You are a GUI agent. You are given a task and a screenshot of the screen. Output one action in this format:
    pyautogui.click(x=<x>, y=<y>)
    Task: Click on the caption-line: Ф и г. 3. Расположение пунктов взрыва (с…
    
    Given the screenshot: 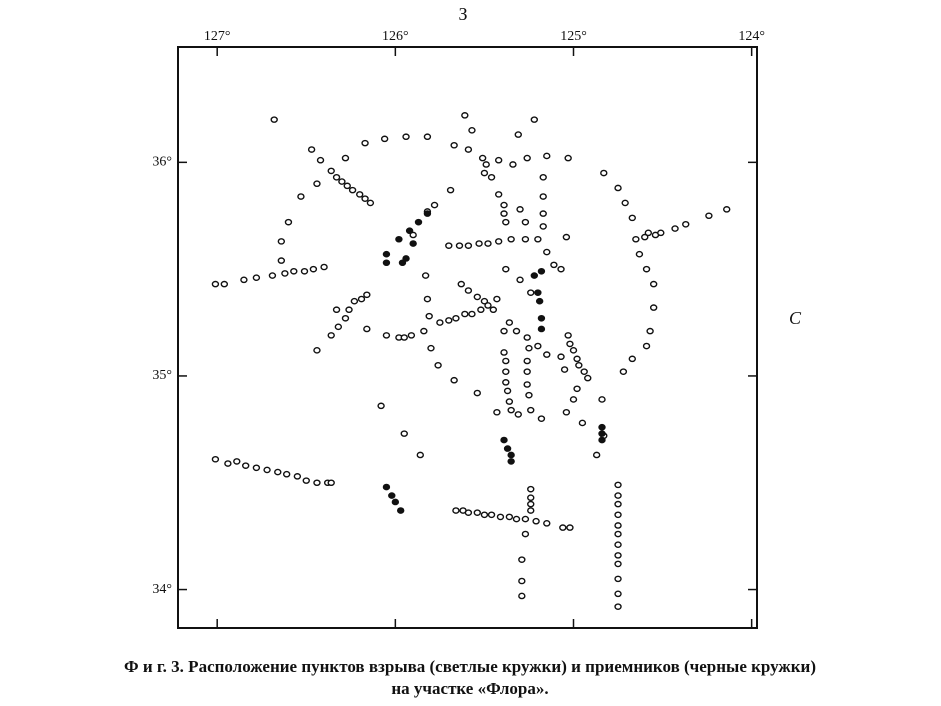 What is the action you would take?
    pyautogui.click(x=470, y=666)
    